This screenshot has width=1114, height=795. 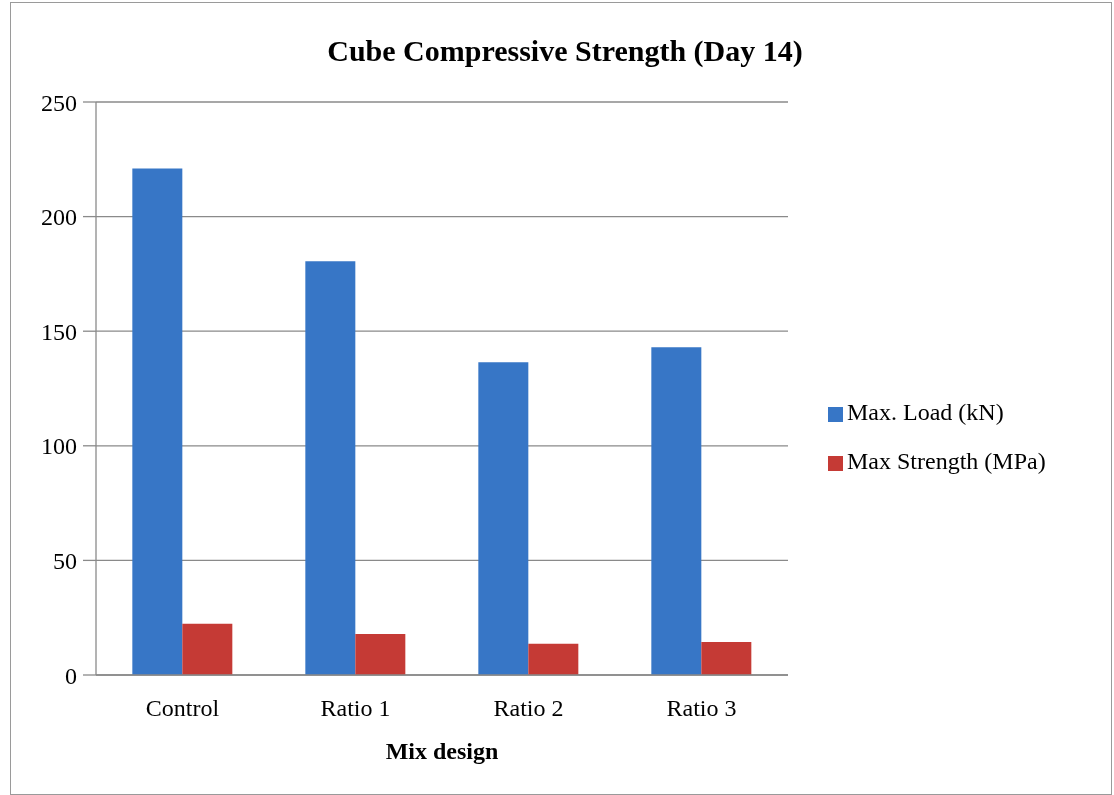 What do you see at coordinates (701, 708) in the screenshot?
I see `x-tick-label: Ratio 3` at bounding box center [701, 708].